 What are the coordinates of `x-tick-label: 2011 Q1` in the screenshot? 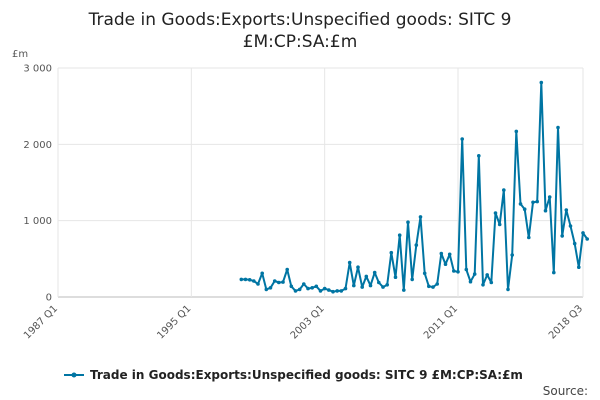 It's located at (441, 322).